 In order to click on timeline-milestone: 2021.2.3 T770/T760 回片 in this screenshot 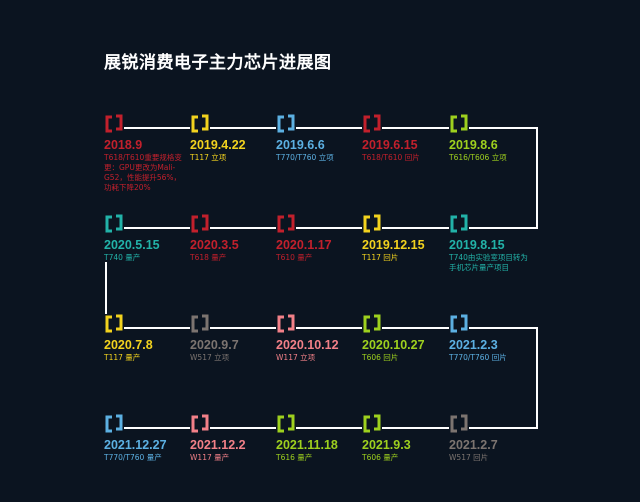, I will do `click(492, 338)`.